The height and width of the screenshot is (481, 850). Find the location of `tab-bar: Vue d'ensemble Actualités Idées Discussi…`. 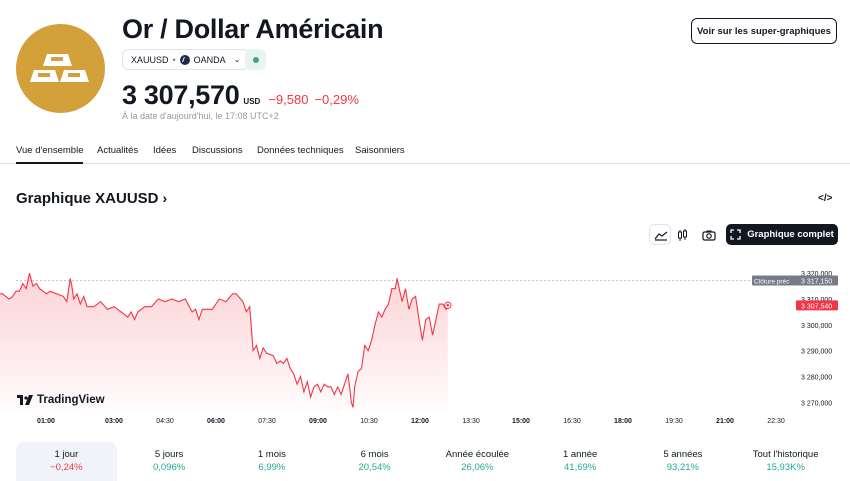

tab-bar: Vue d'ensemble Actualités Idées Discussi… is located at coordinates (425, 152).